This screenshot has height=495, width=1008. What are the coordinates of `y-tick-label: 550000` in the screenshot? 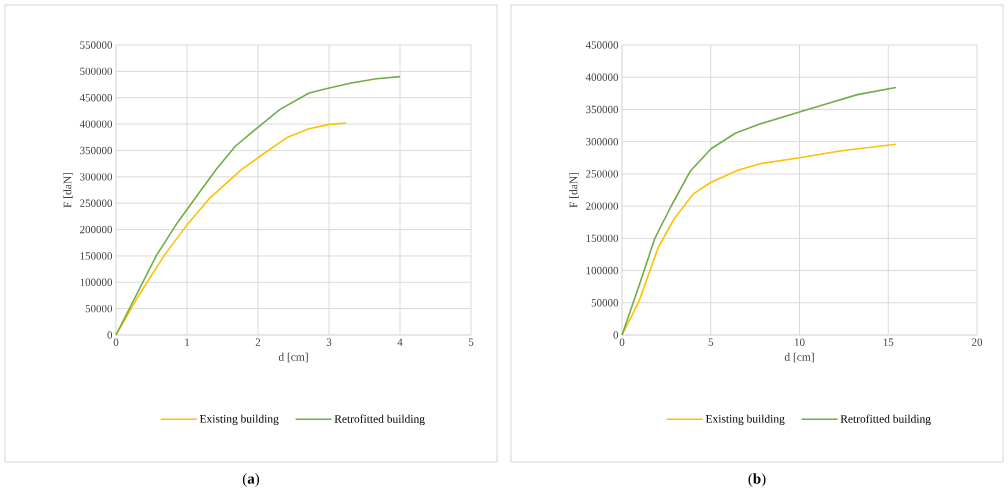 It's located at (96, 45).